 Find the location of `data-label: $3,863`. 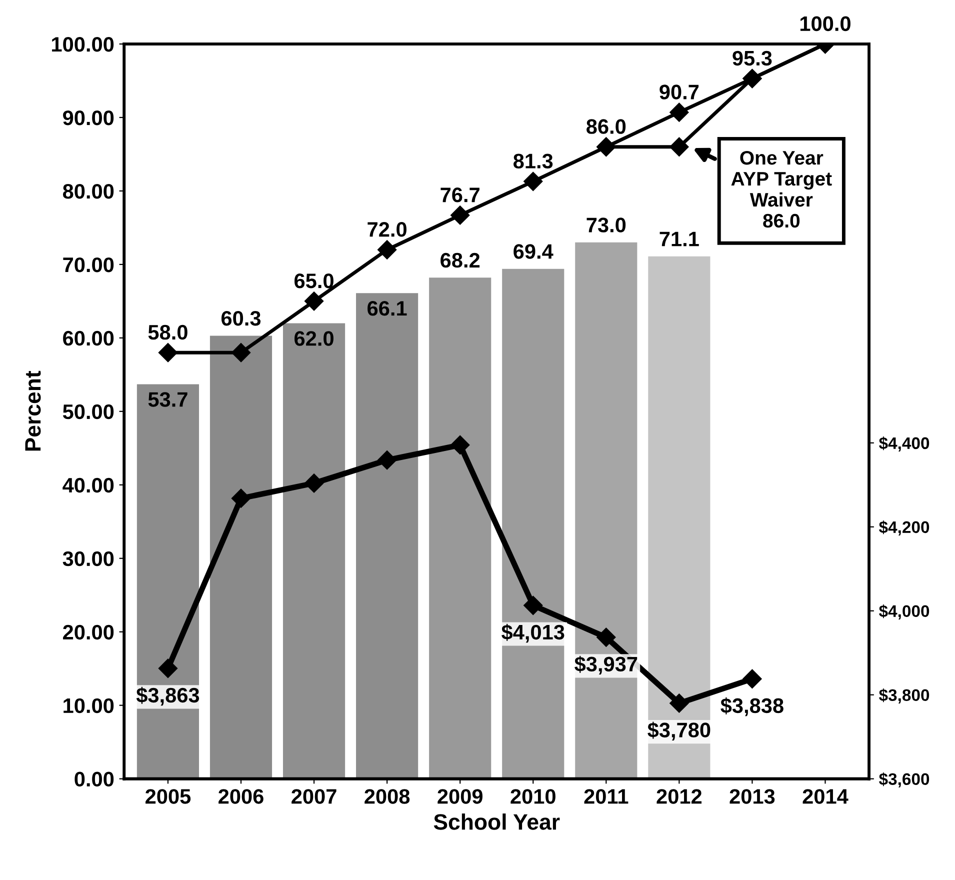

data-label: $3,863 is located at coordinates (168, 696).